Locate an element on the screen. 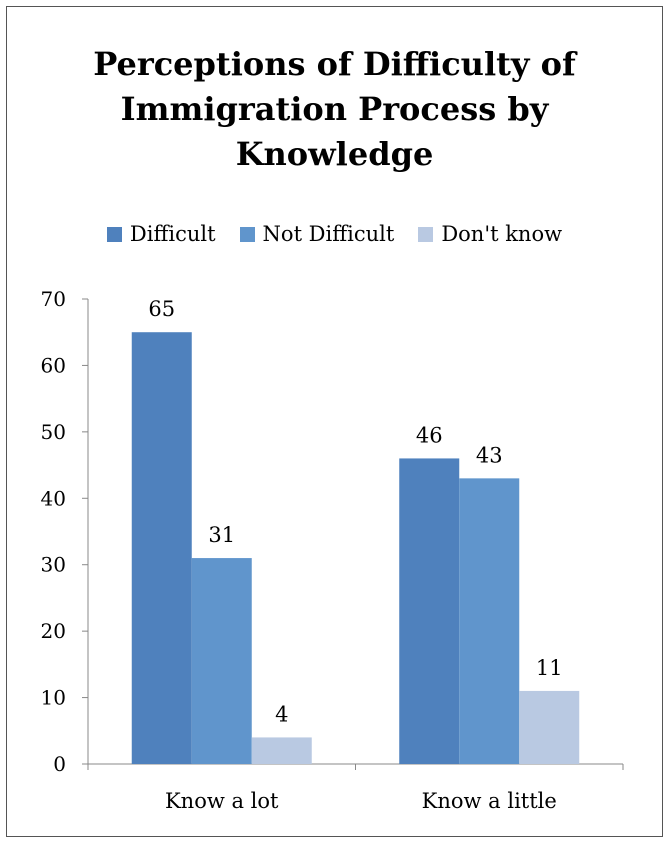 This screenshot has height=845, width=669. legend-swatch-dont-know is located at coordinates (426, 234).